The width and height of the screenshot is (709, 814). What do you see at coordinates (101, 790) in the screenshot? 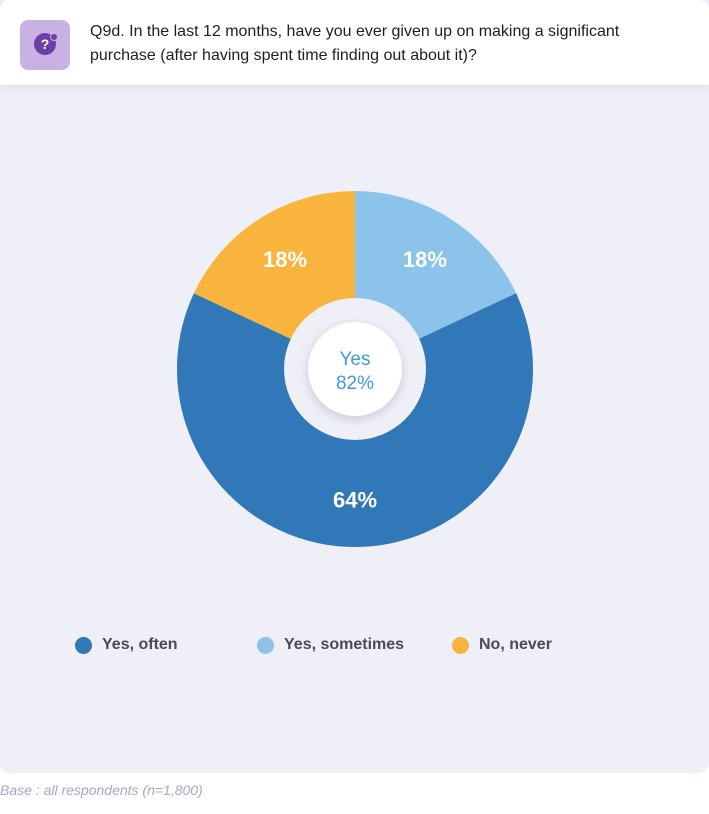
I see `base-footnote: Base : all respondents (n=1,800)` at bounding box center [101, 790].